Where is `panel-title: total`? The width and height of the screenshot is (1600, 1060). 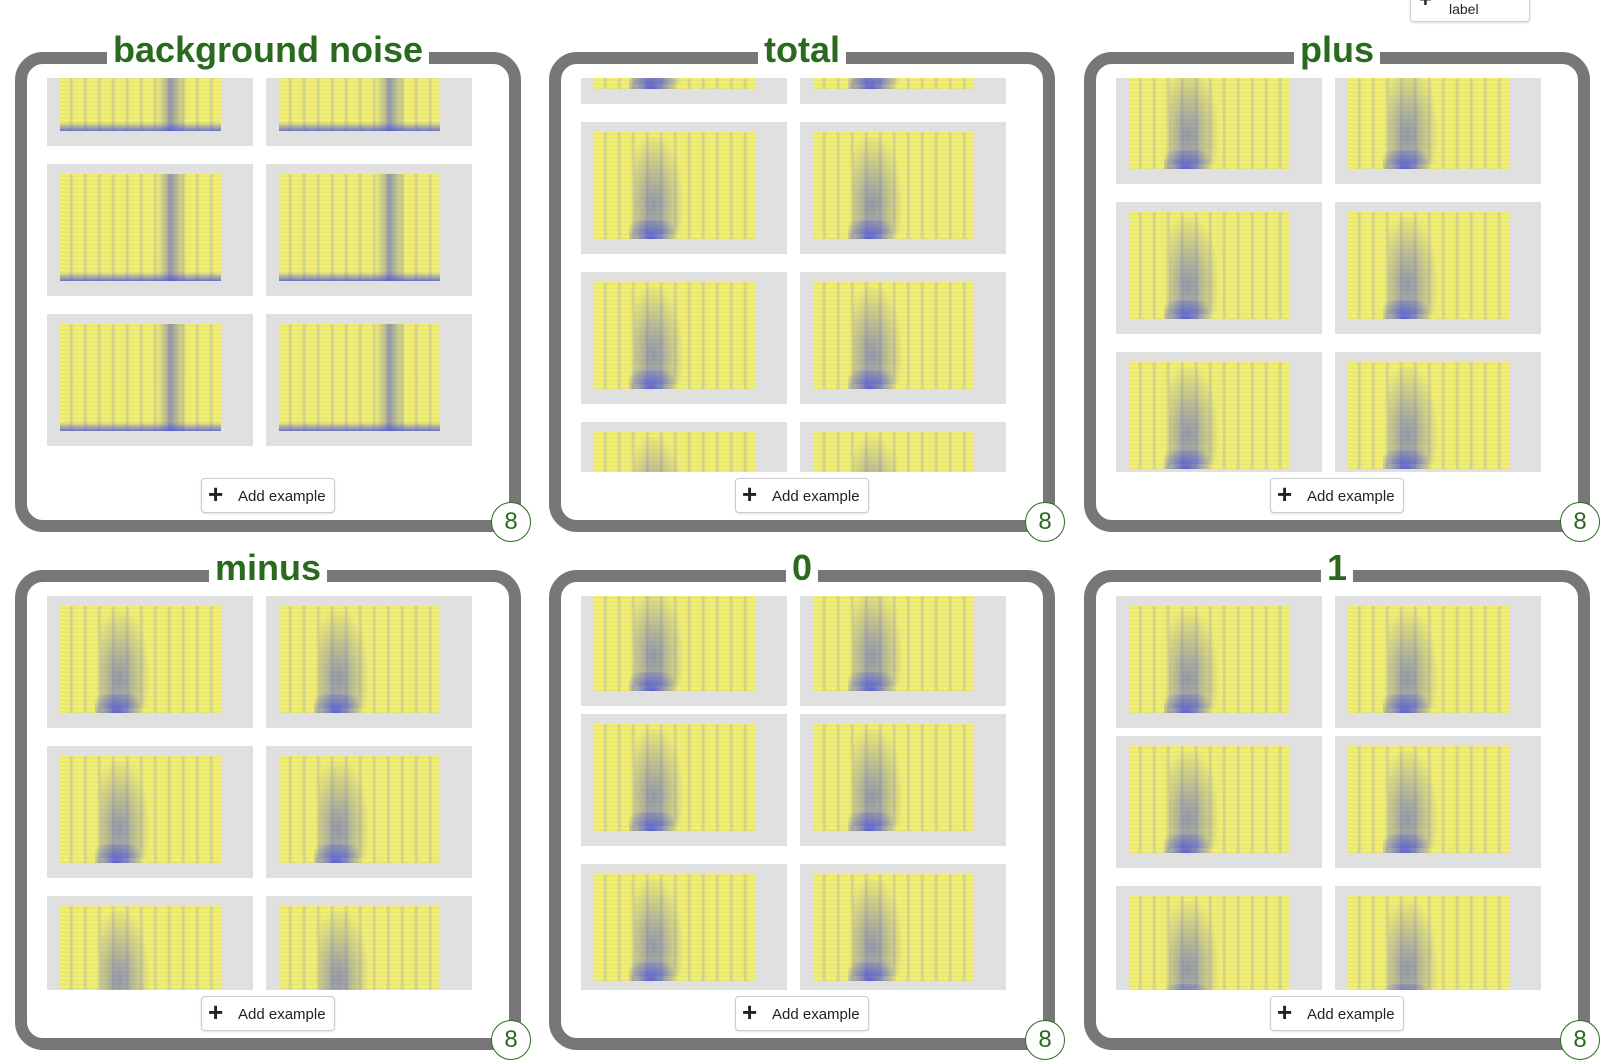
panel-title: total is located at coordinates (802, 50).